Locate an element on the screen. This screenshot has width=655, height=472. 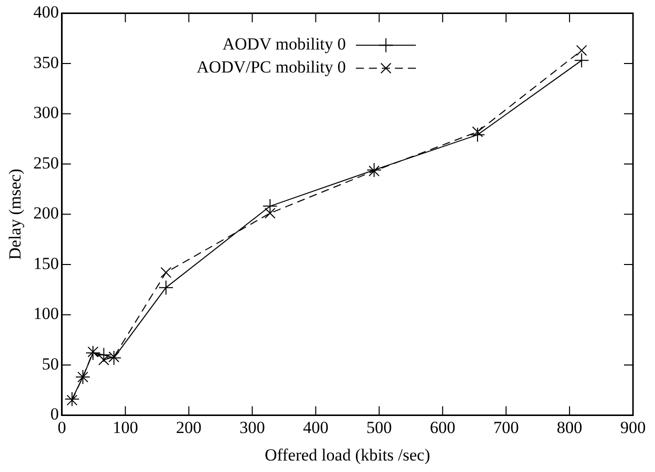
x-tick-label: 100 is located at coordinates (125, 427).